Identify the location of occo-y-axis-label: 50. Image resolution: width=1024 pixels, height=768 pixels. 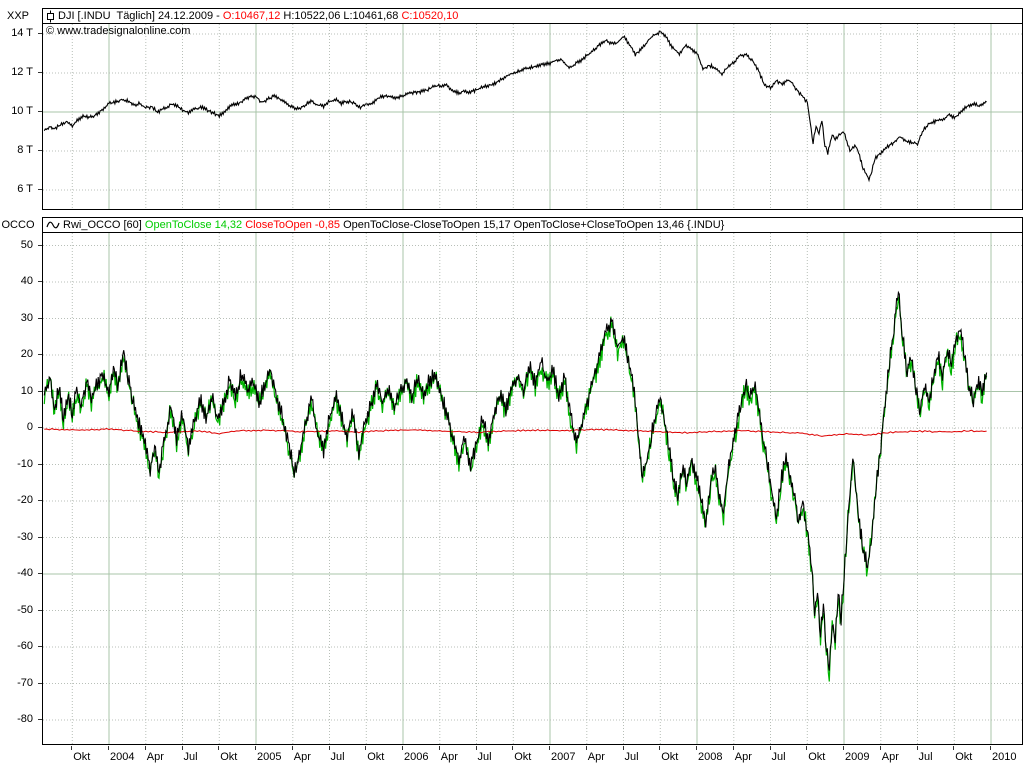
(26, 244).